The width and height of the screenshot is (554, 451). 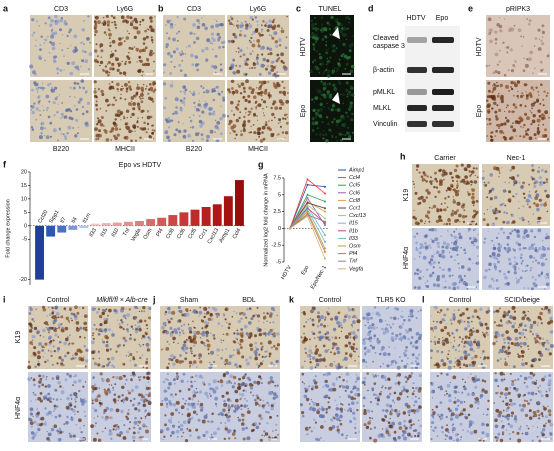 I want to click on panel-title: pRIPK3, so click(x=518, y=9).